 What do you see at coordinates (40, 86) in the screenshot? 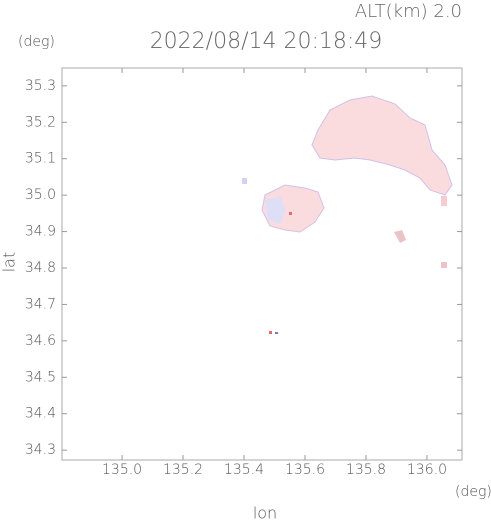
I see `y-tick-label: 35.3` at bounding box center [40, 86].